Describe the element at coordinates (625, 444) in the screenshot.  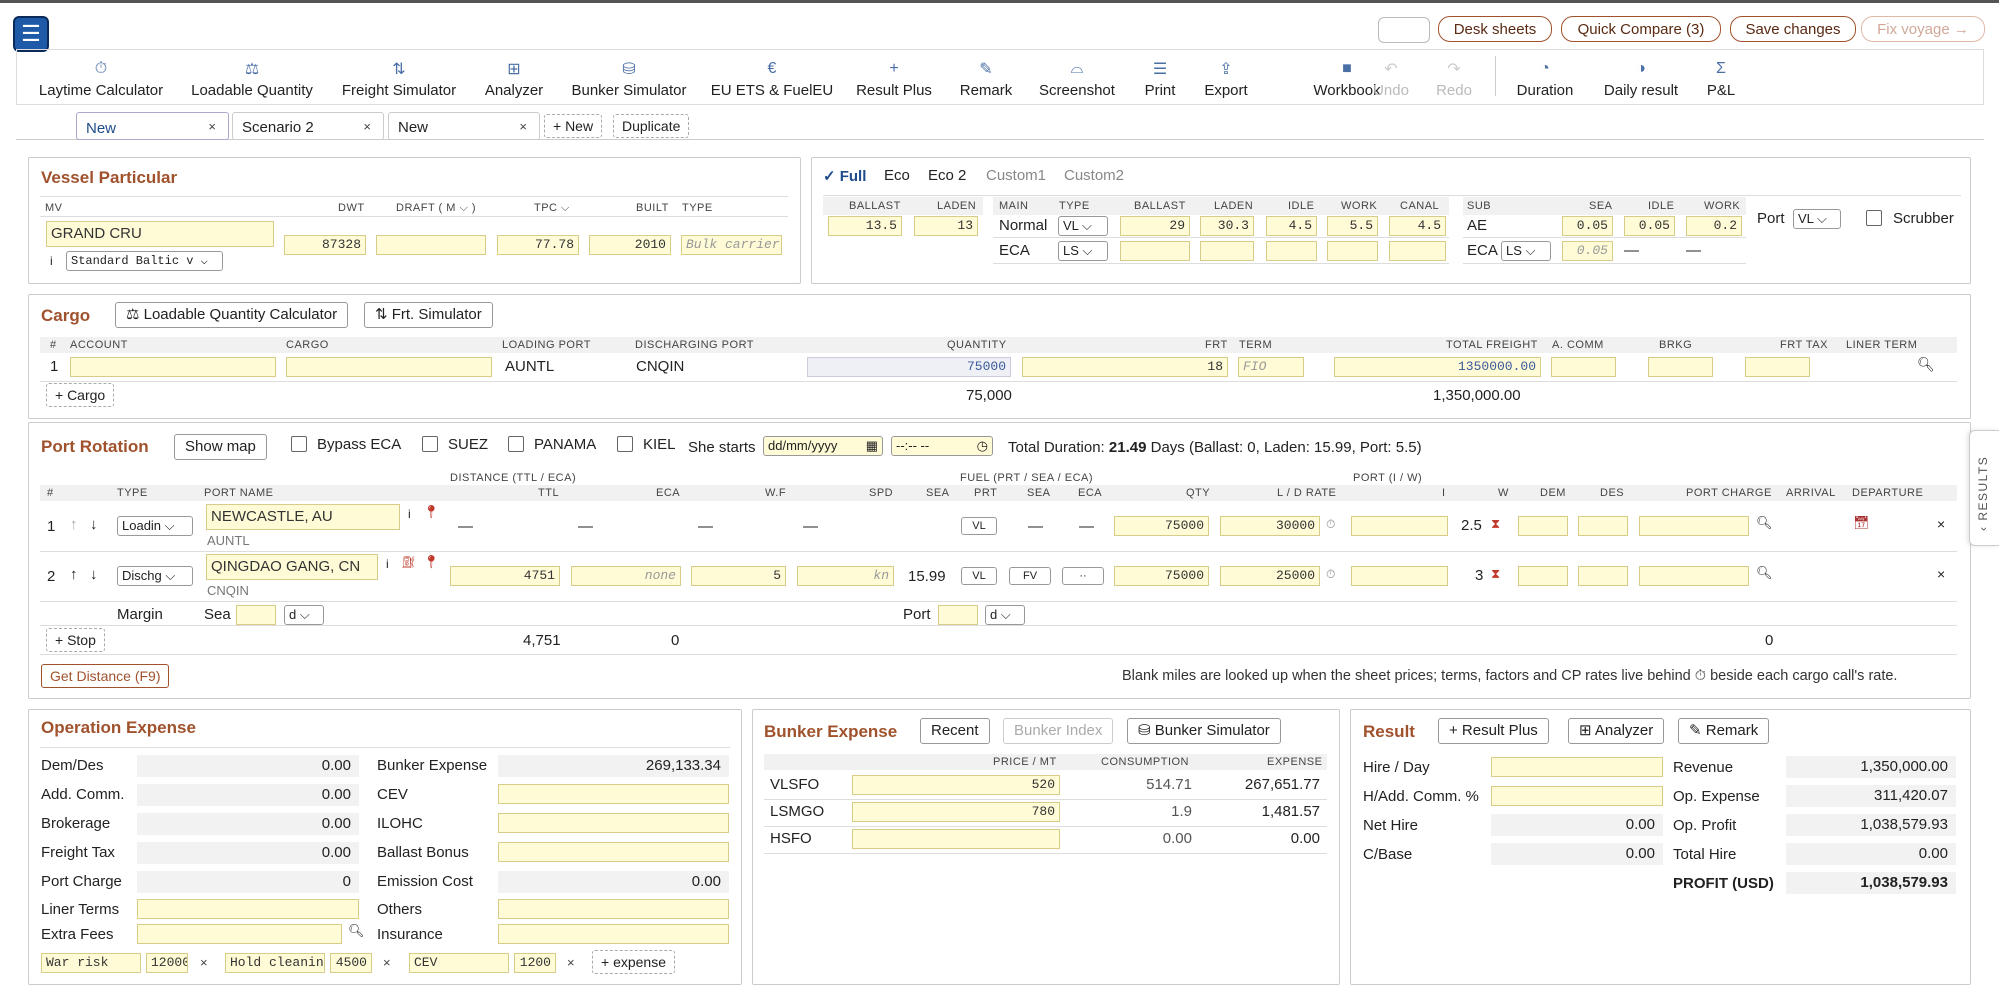
I see `kiel-checkbox` at that location.